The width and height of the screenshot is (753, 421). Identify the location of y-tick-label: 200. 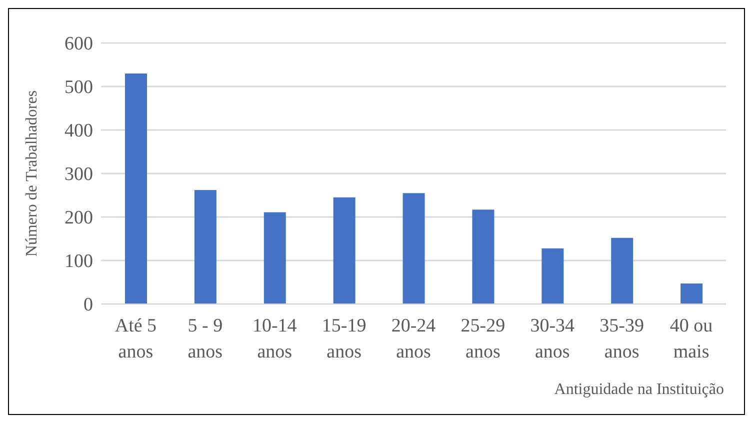
(78, 218).